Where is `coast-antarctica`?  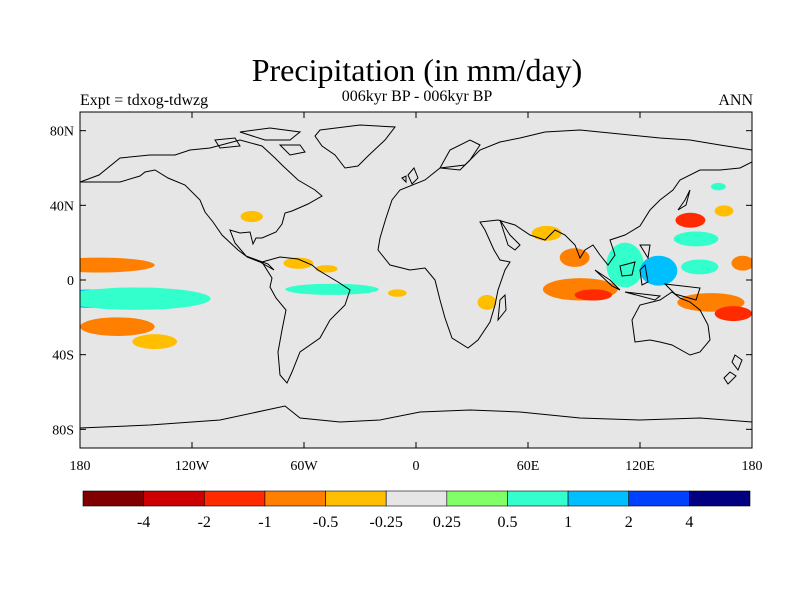
coast-antarctica is located at coordinates (416, 417).